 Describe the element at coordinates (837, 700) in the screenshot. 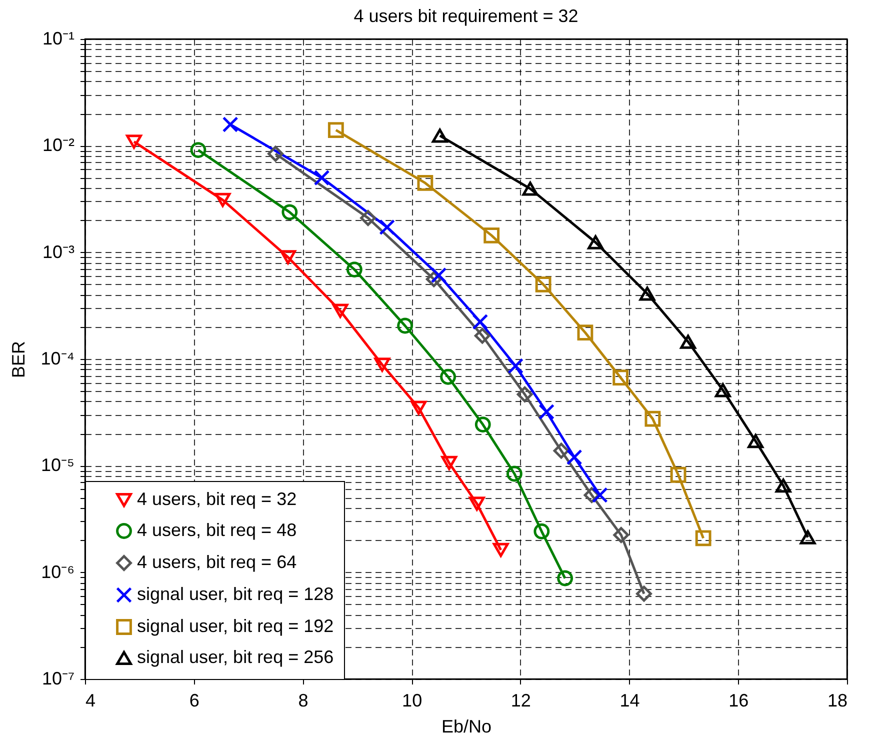

I see `x-tick-label: 18` at that location.